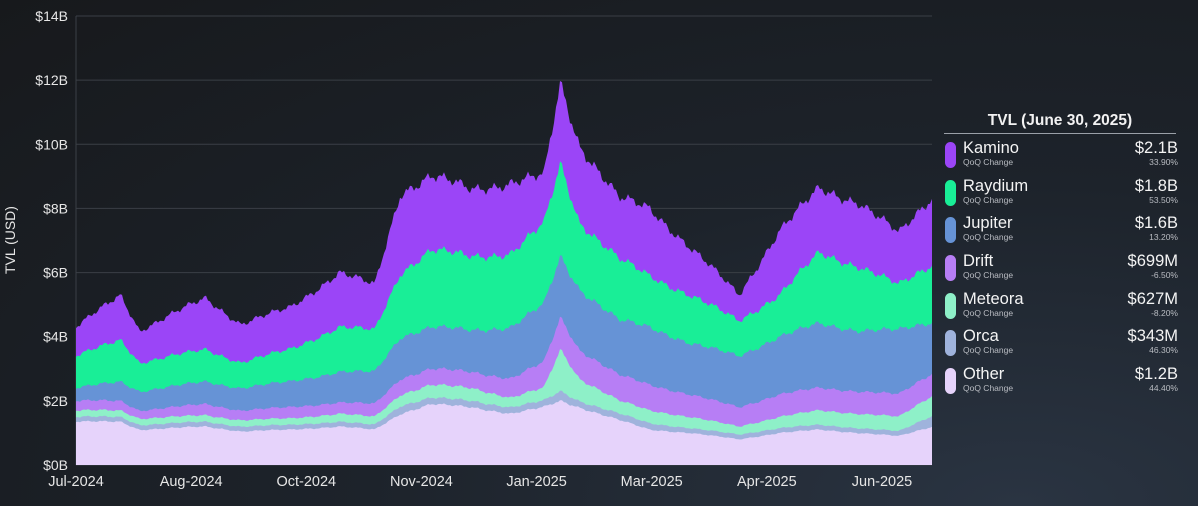  What do you see at coordinates (504, 432) in the screenshot?
I see `area-other` at bounding box center [504, 432].